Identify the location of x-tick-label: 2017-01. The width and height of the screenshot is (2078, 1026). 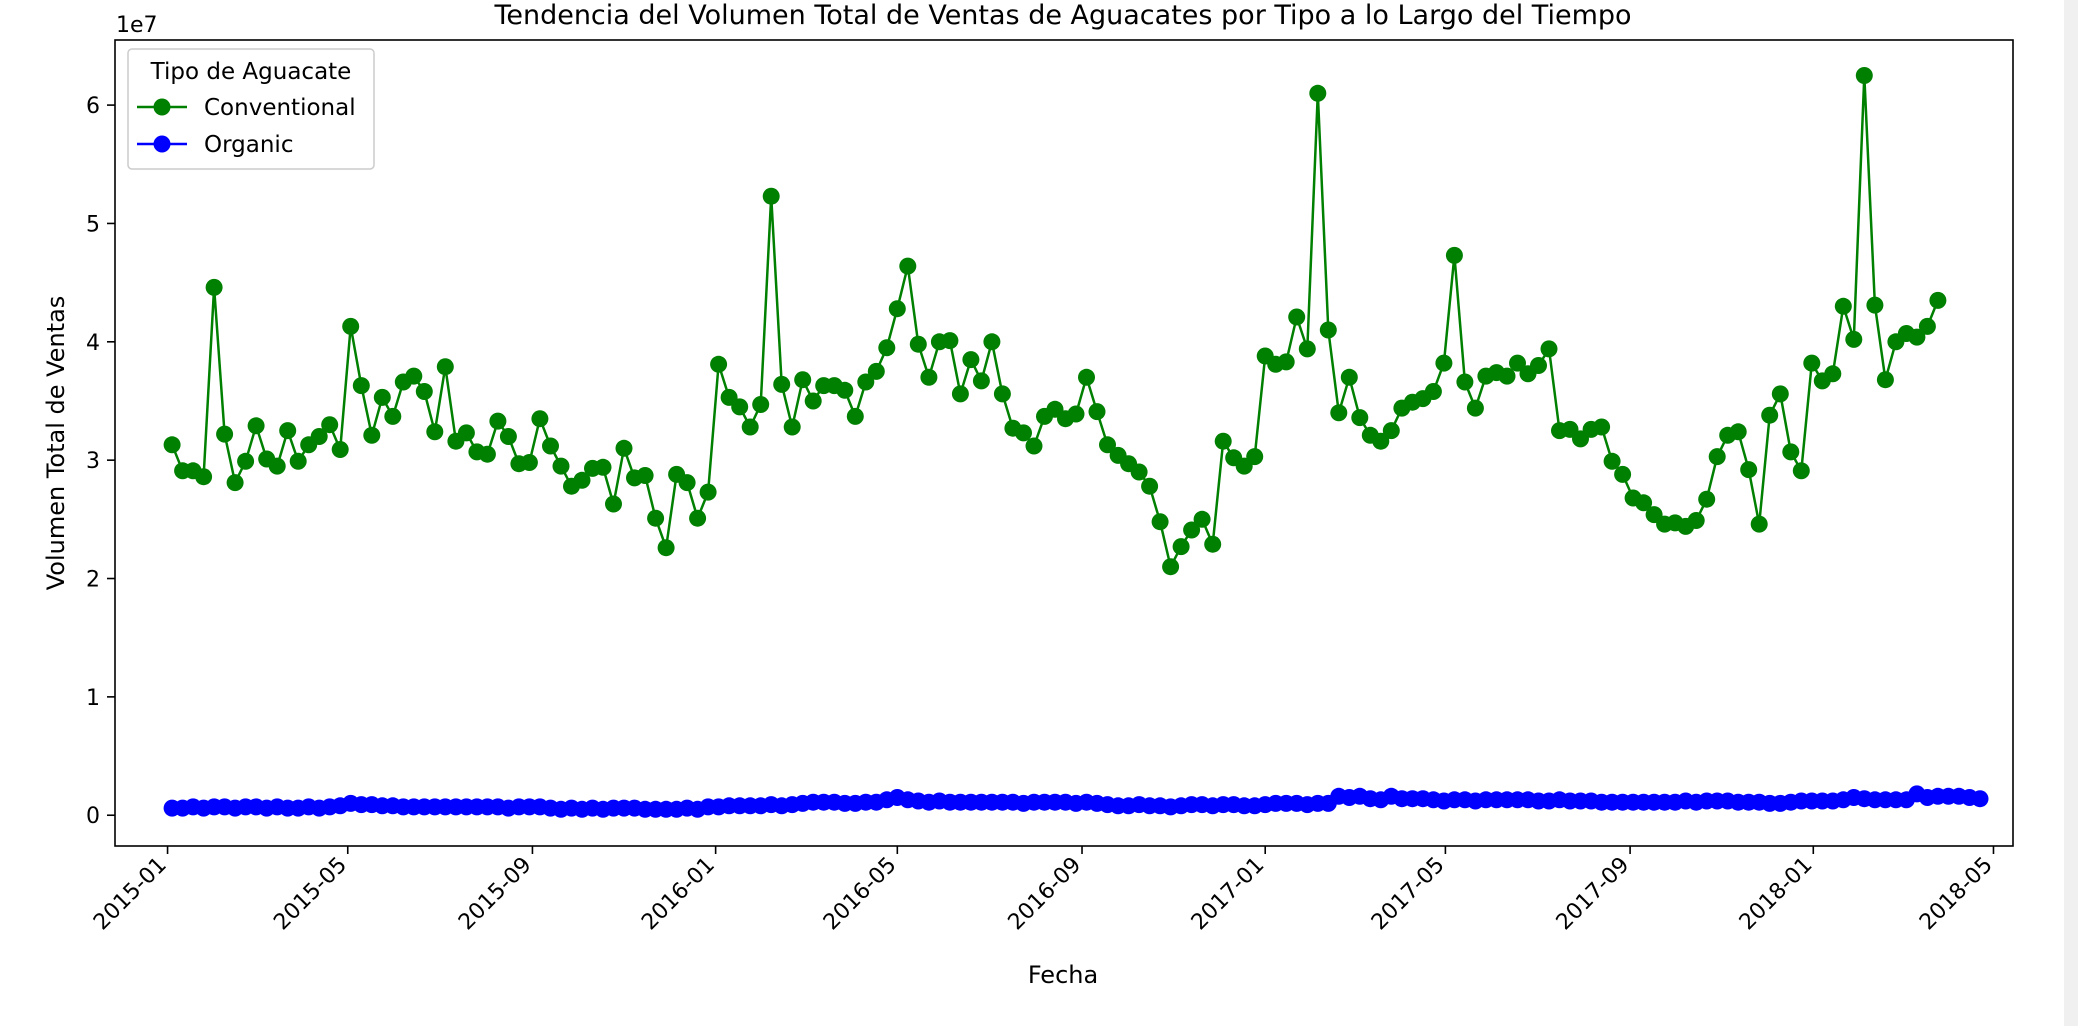
(1228, 894).